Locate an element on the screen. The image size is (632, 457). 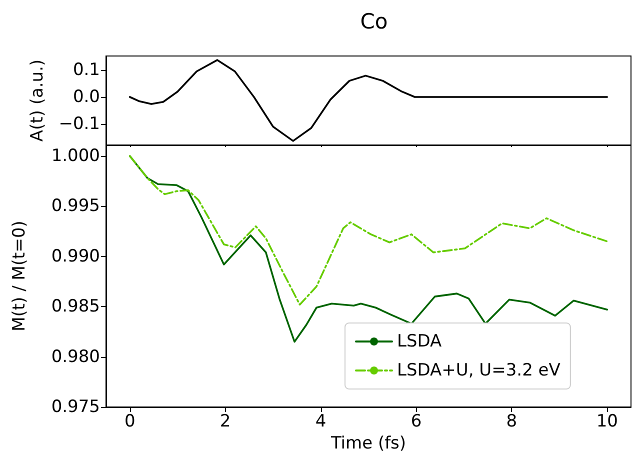
y-tick-label: 0.1 is located at coordinates (86, 70).